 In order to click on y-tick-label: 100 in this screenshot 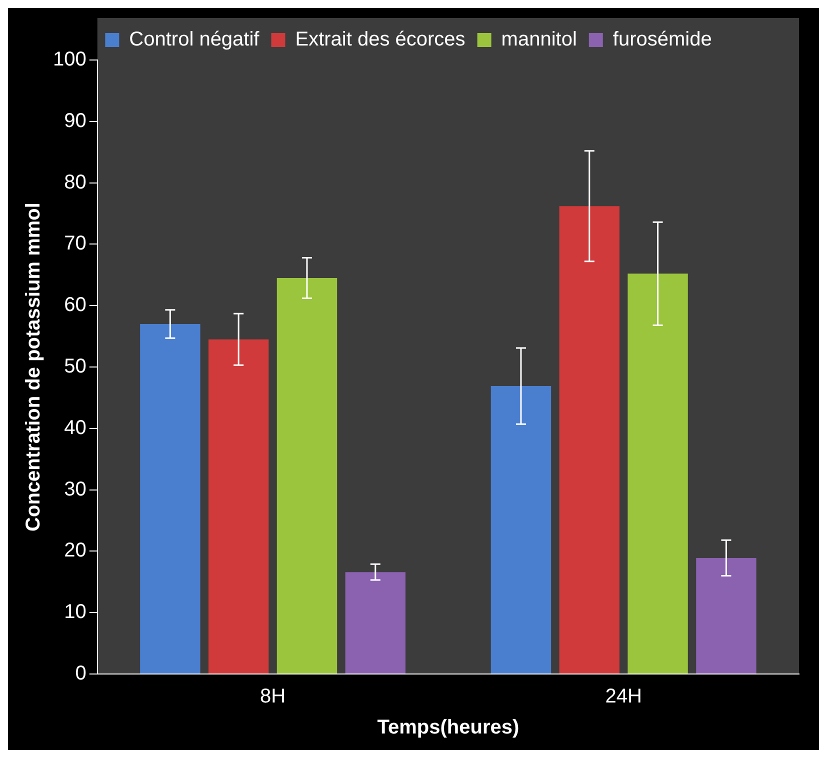, I will do `click(69, 59)`.